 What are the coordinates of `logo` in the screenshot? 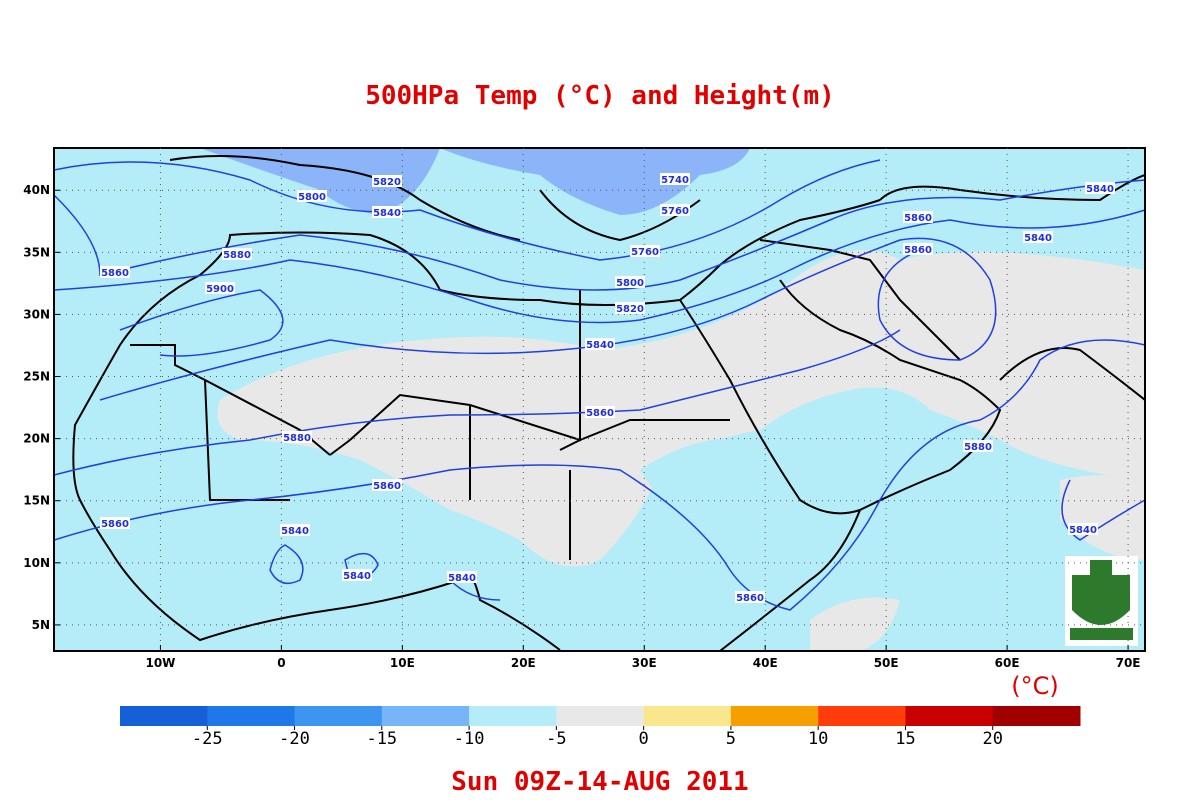 It's located at (1101, 601).